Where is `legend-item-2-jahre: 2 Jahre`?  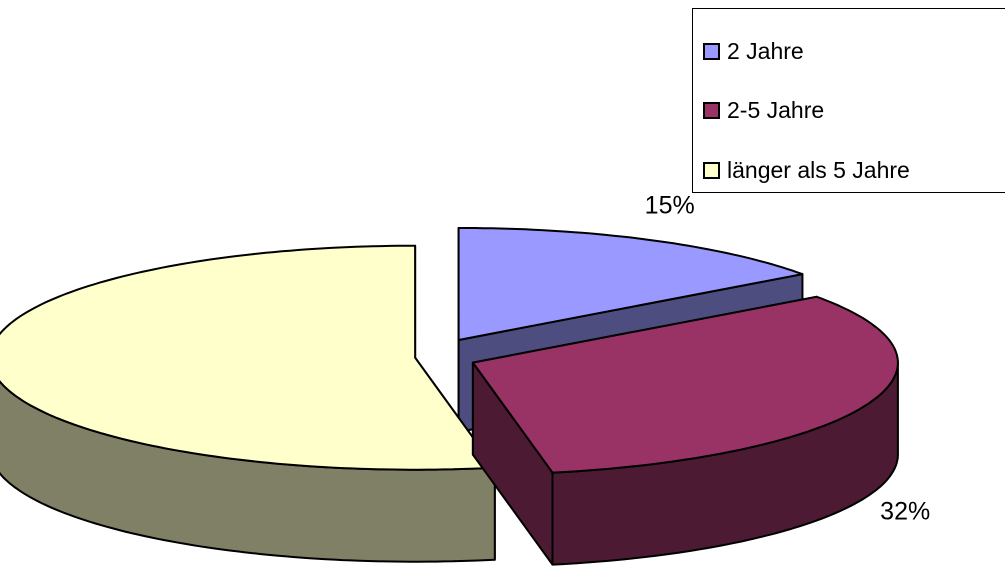 legend-item-2-jahre: 2 Jahre is located at coordinates (753, 51).